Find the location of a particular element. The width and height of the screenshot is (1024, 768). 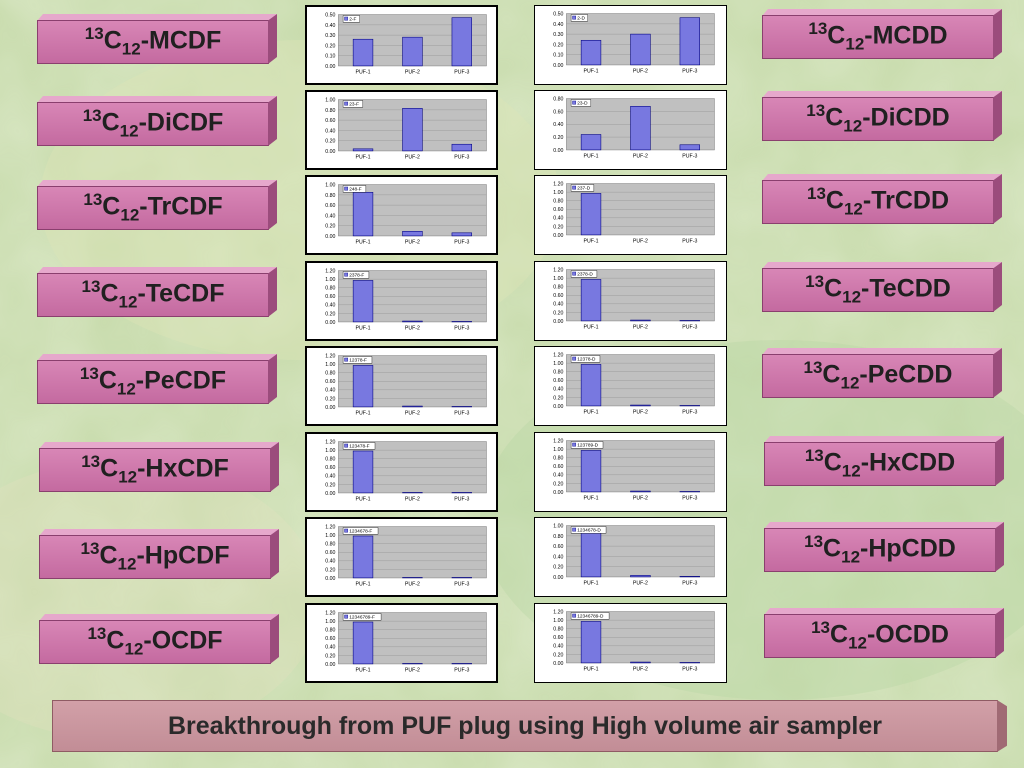

compound-suffix: -PeCDF is located at coordinates (181, 380).